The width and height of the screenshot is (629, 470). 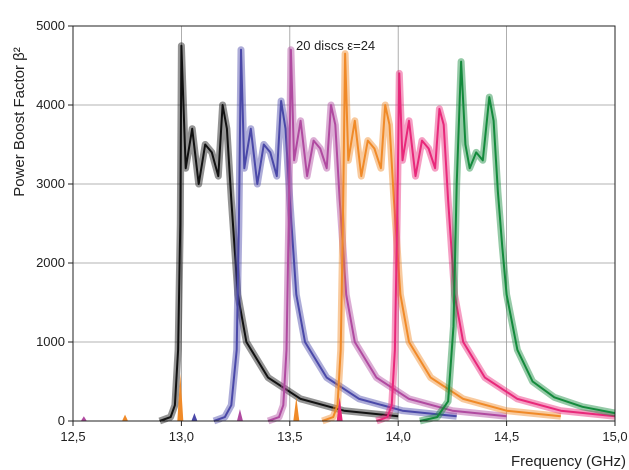 What do you see at coordinates (19, 122) in the screenshot?
I see `y-axis-label: Power Boost Factor β²` at bounding box center [19, 122].